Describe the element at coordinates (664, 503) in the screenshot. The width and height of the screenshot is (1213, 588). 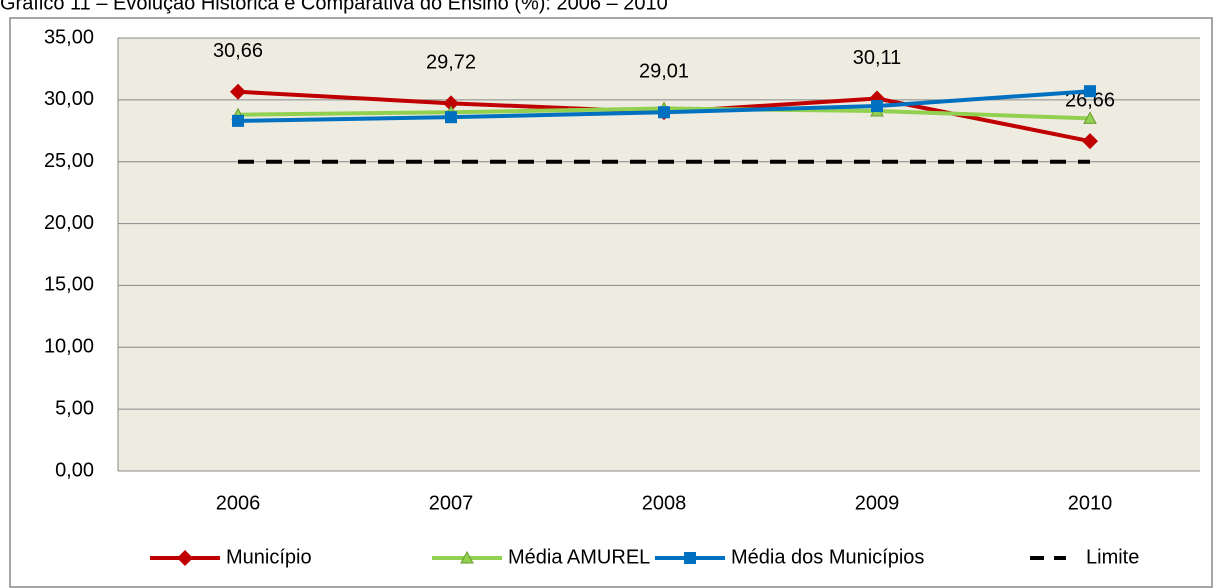
I see `x-tick-label: 2008` at that location.